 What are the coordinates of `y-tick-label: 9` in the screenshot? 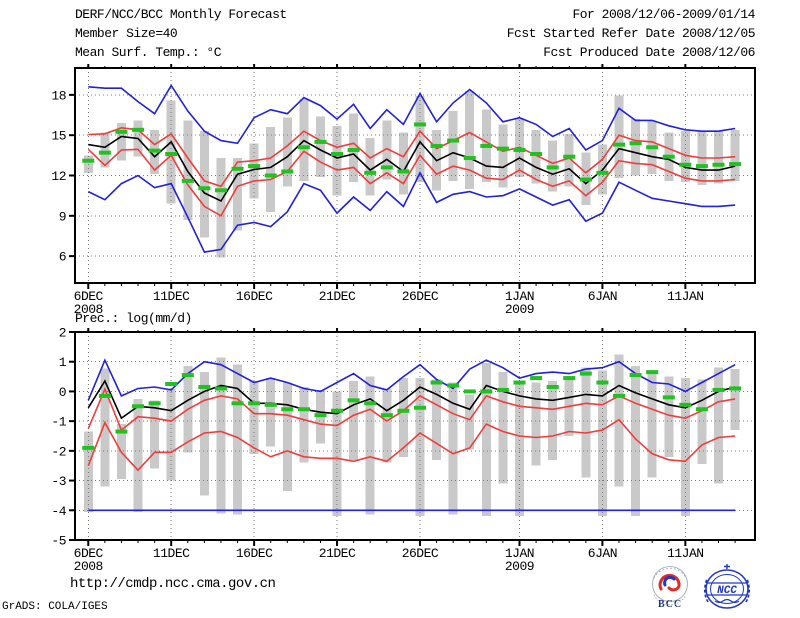 It's located at (62, 216).